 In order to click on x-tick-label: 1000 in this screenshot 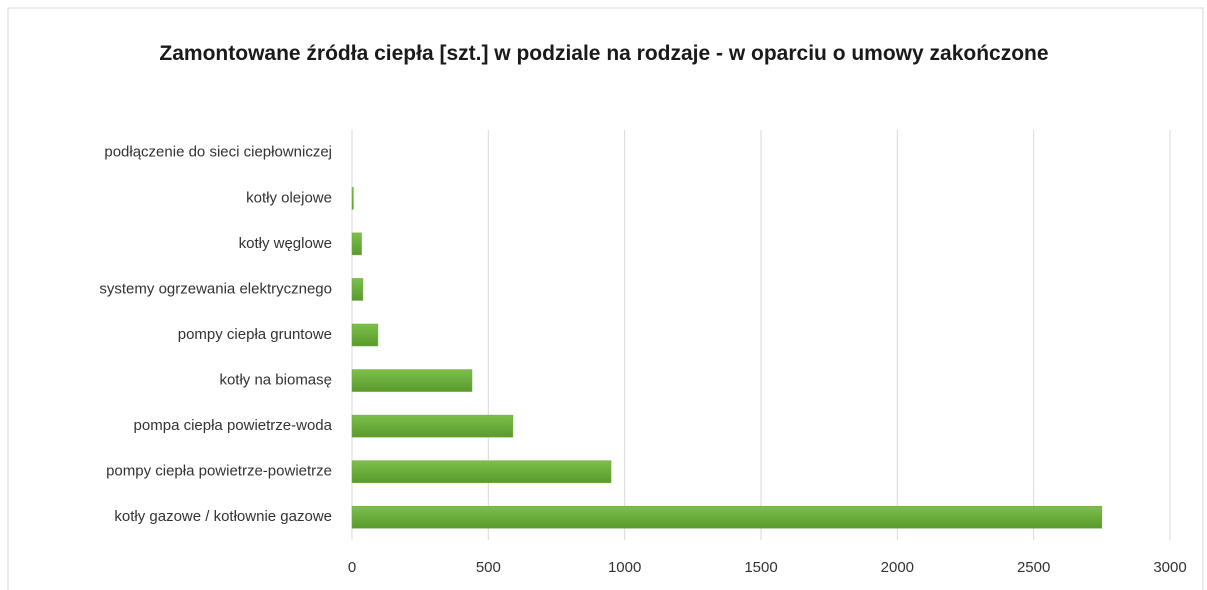, I will do `click(624, 567)`.